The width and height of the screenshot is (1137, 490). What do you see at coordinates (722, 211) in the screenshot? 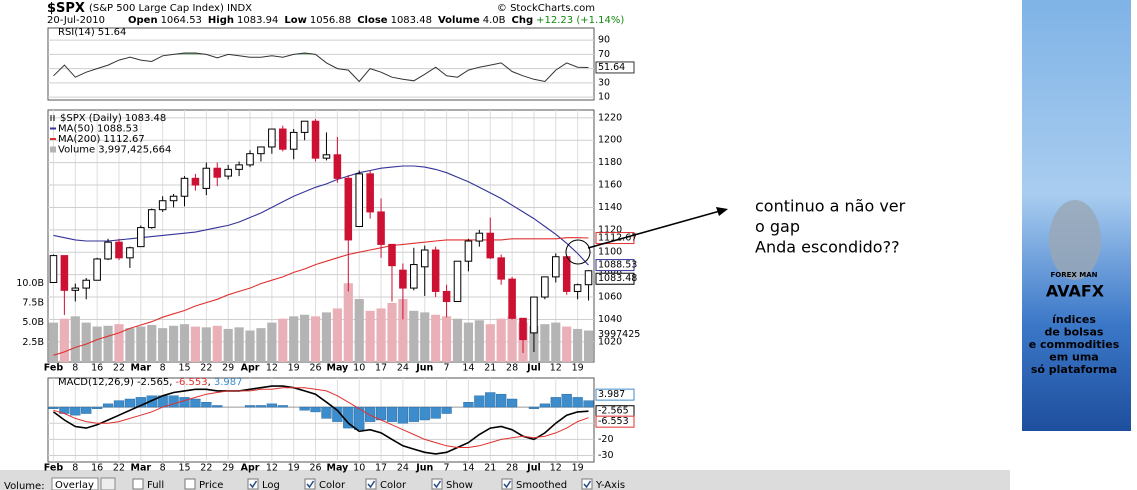
I see `annotation-arrowhead` at bounding box center [722, 211].